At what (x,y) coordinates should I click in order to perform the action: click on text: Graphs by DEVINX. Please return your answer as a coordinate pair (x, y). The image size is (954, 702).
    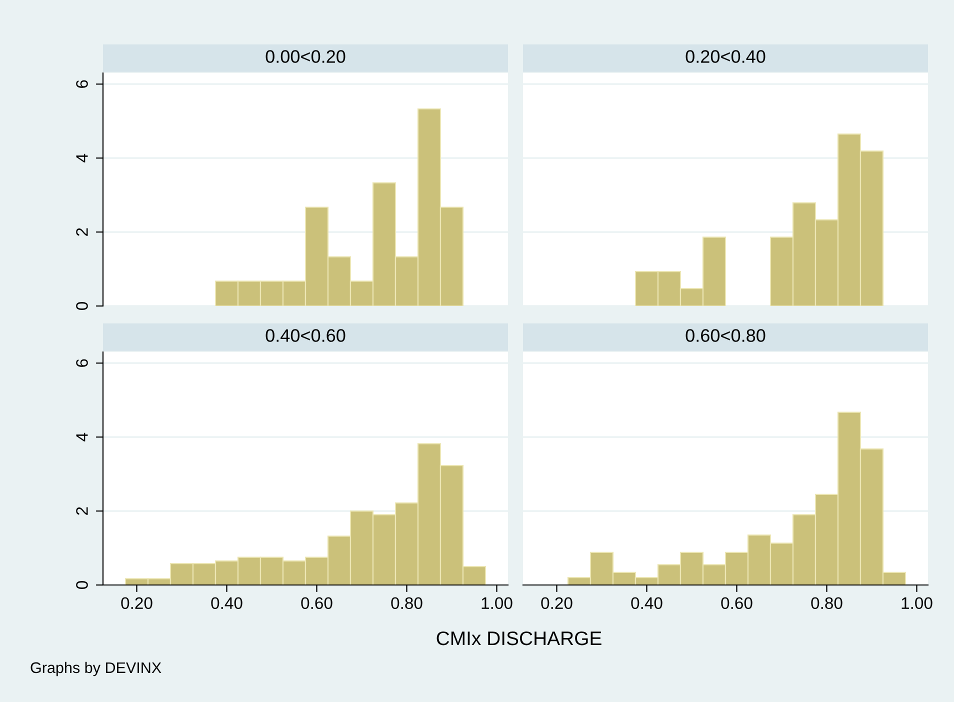
    Looking at the image, I should click on (96, 669).